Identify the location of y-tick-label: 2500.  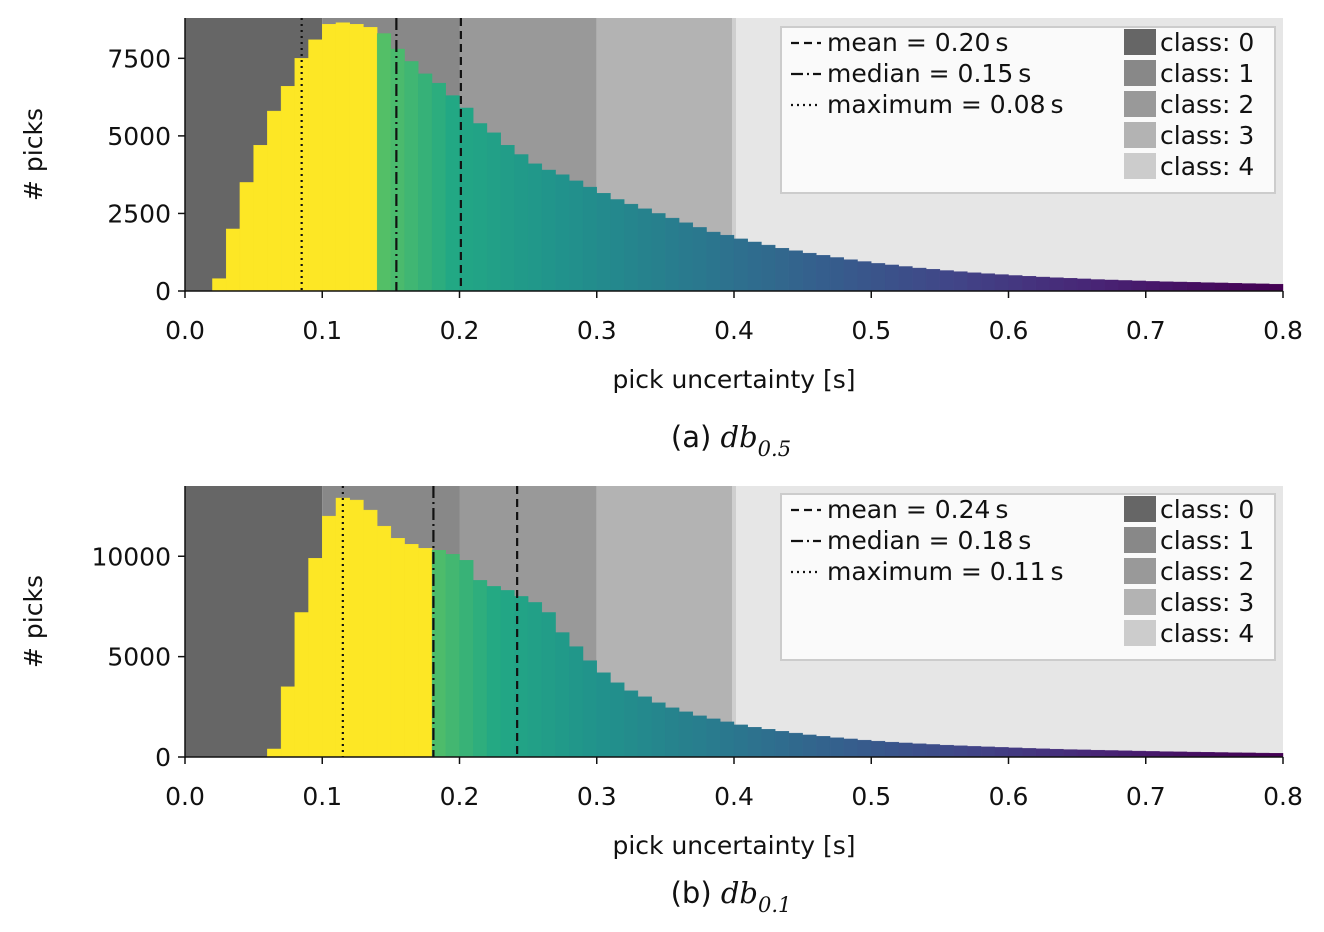
(139, 213).